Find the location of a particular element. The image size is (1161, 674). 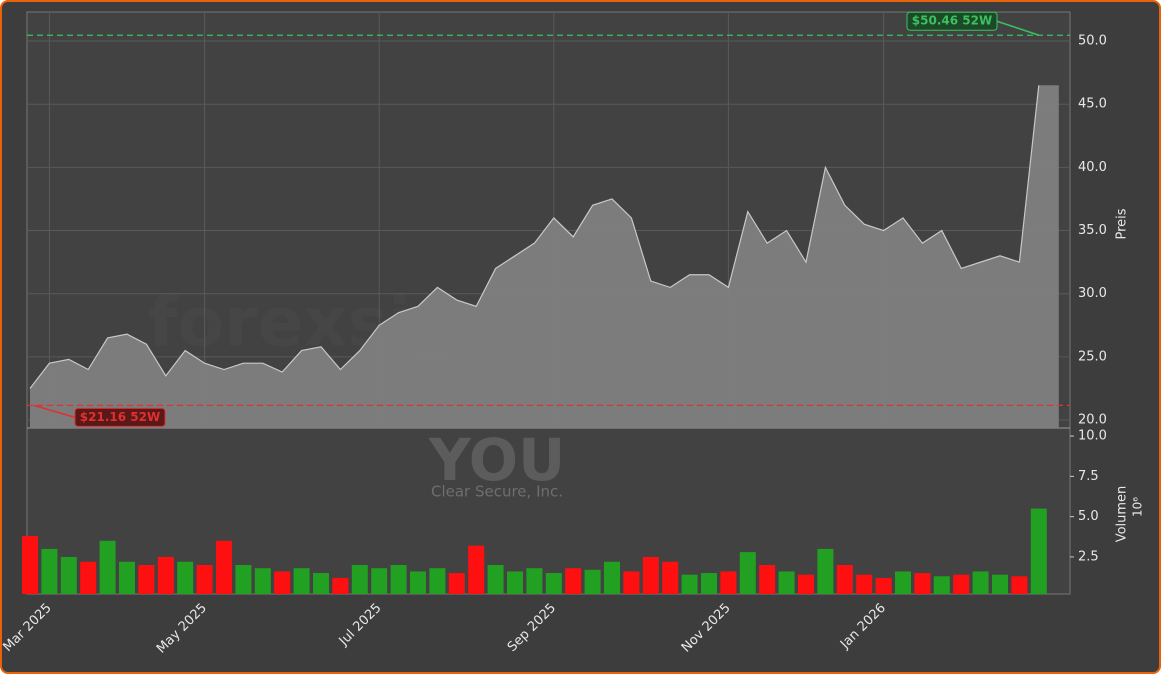

y-tick-label: 50.0 is located at coordinates (1092, 41).